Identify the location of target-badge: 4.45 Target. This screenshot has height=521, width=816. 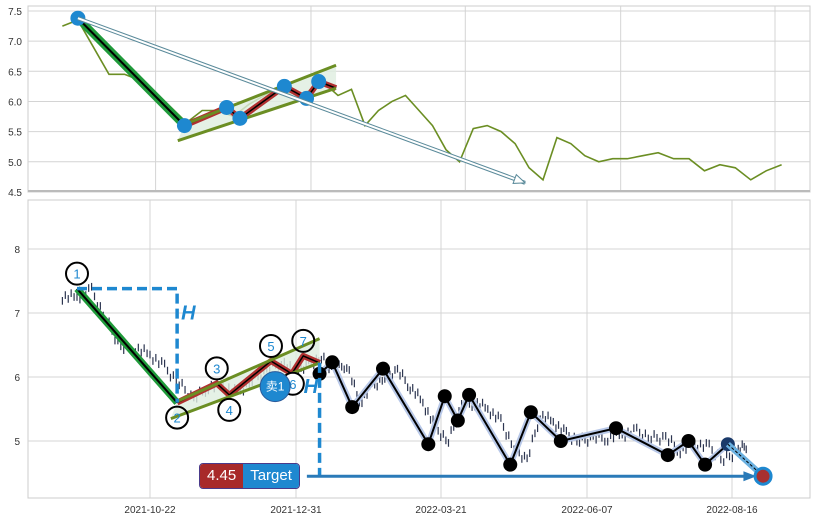
(249, 476).